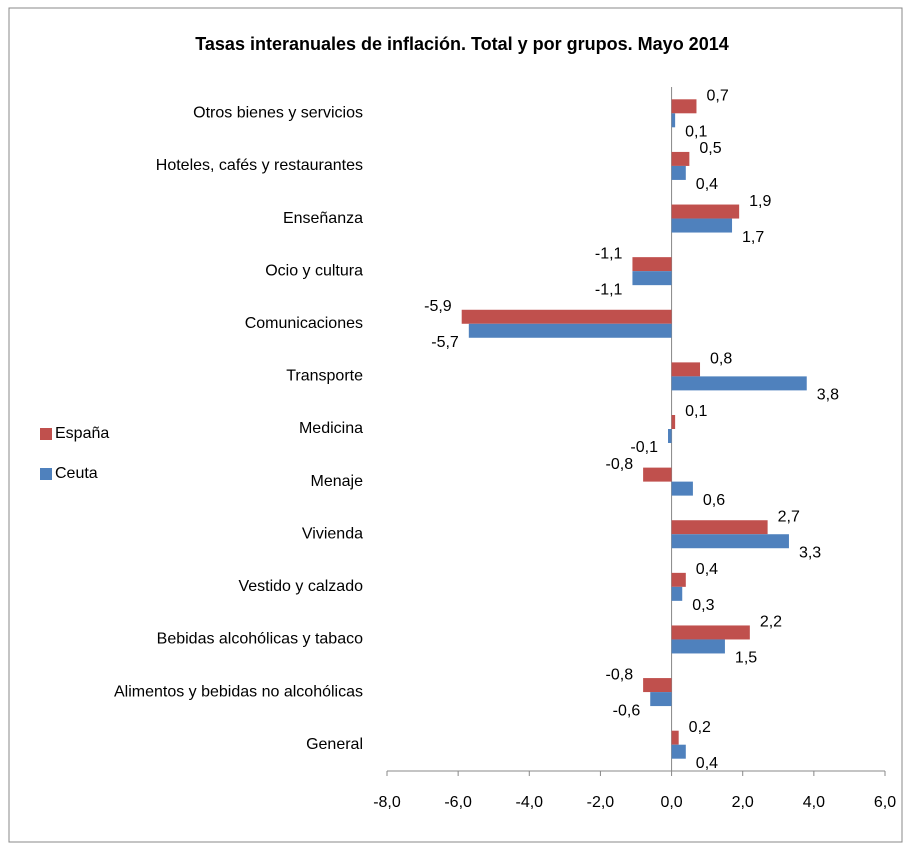  Describe the element at coordinates (671, 802) in the screenshot. I see `x-tick-label: 0,0` at that location.